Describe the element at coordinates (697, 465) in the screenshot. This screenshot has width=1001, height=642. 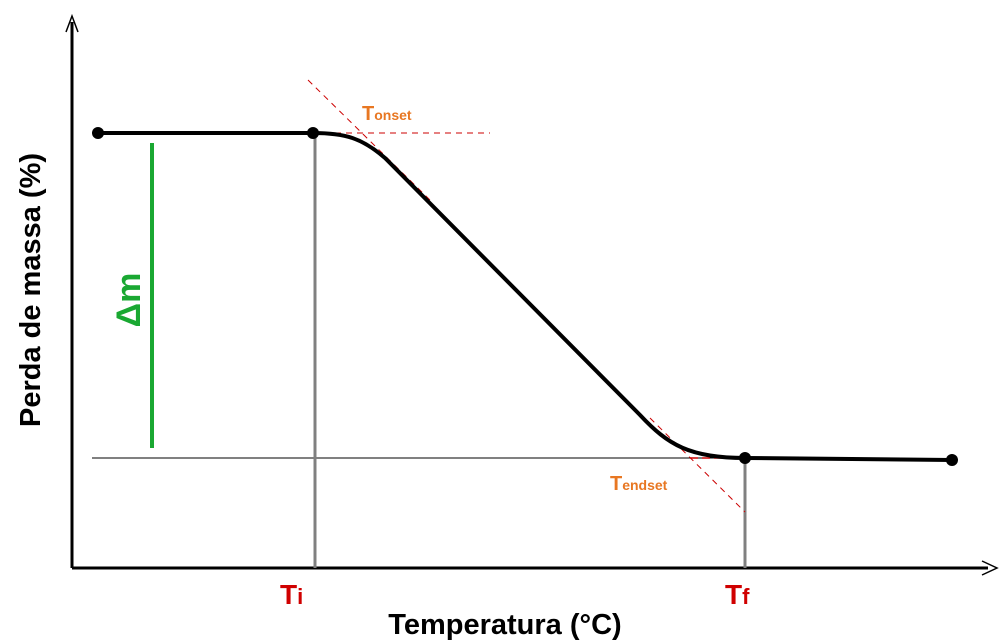
I see `endset-tangent` at that location.